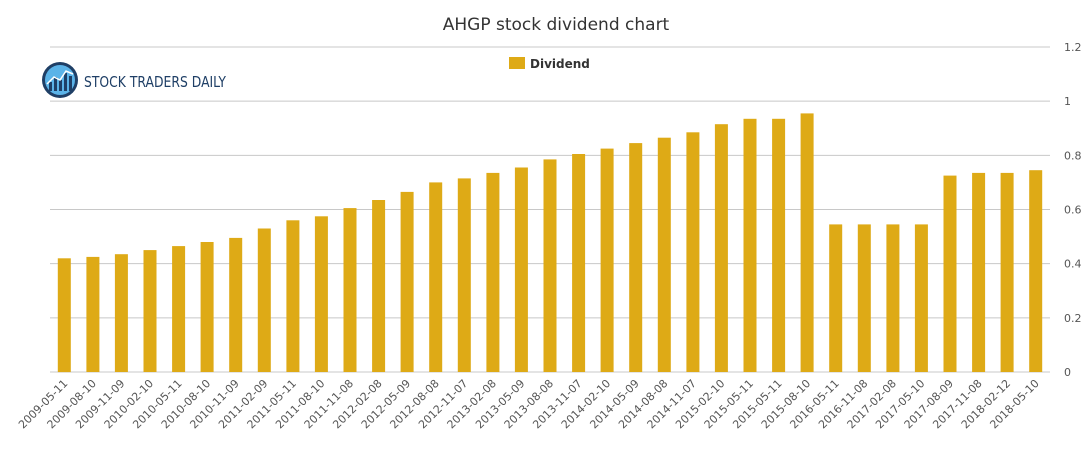 This screenshot has width=1091, height=450. I want to click on y-tick-label: 0.6, so click(1073, 210).